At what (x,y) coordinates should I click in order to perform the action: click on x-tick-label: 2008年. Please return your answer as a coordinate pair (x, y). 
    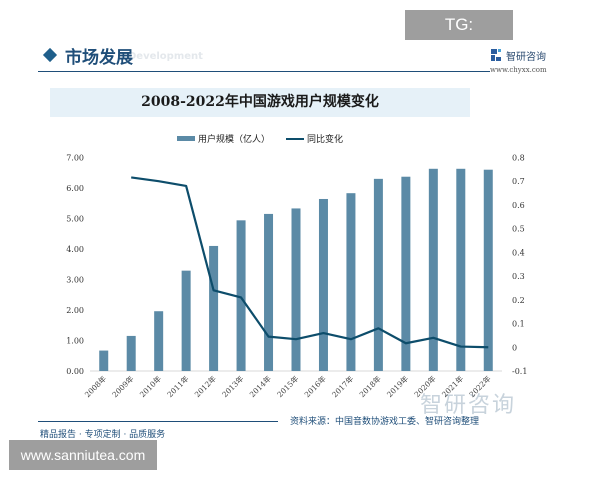
    Looking at the image, I should click on (95, 386).